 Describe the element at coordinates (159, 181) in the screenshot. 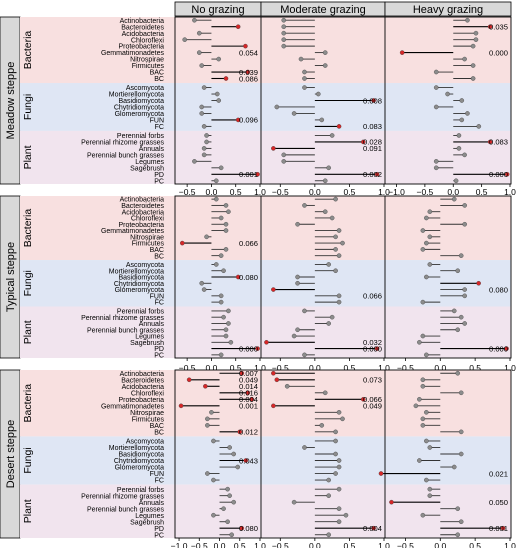

I see `item-label: PC` at that location.